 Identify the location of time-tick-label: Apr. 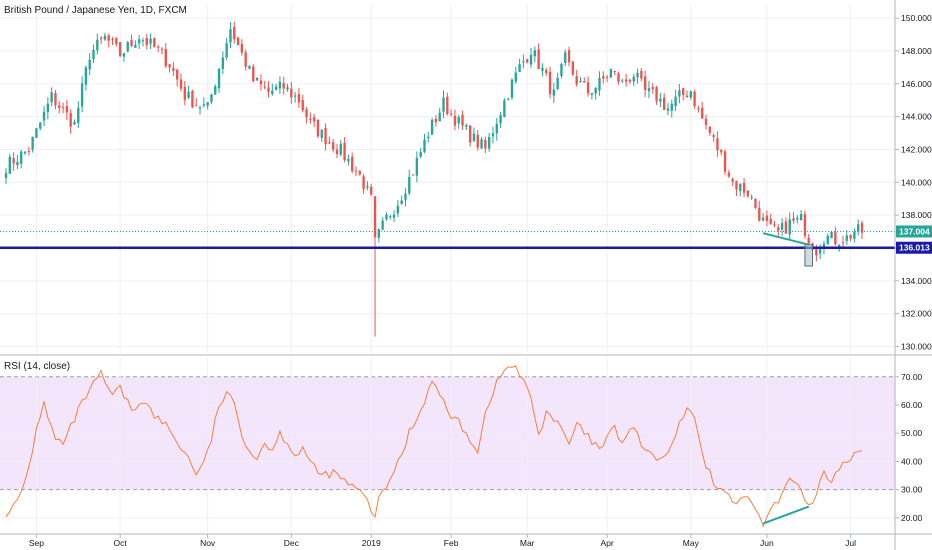
(606, 543).